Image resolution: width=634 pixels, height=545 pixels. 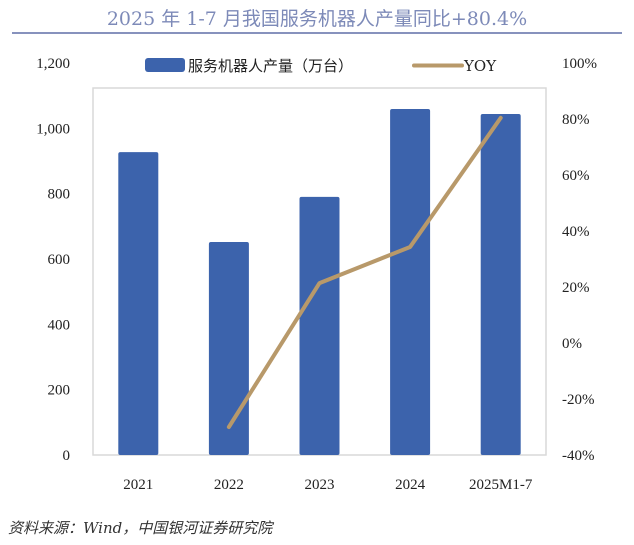 What do you see at coordinates (59, 391) in the screenshot?
I see `left-axis-tick: 200` at bounding box center [59, 391].